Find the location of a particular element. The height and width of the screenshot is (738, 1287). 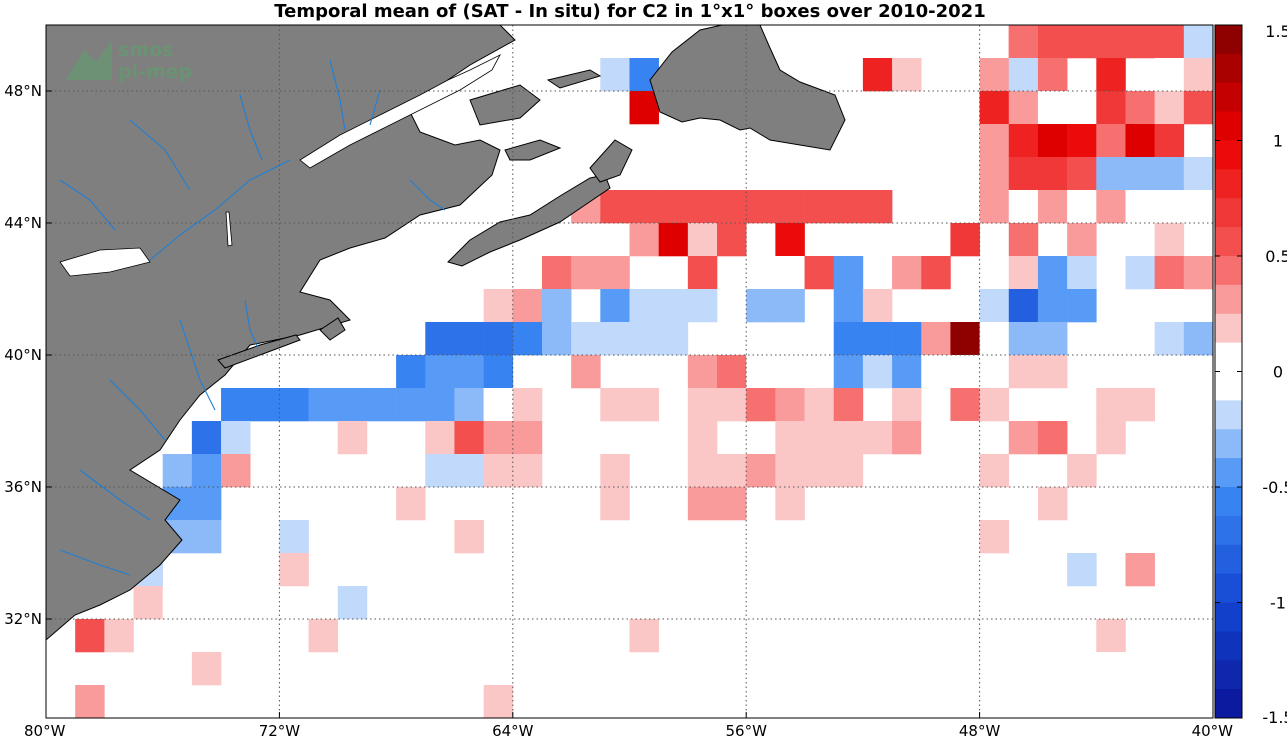

colorbar-tick-label: -0.5 is located at coordinates (1274, 487).